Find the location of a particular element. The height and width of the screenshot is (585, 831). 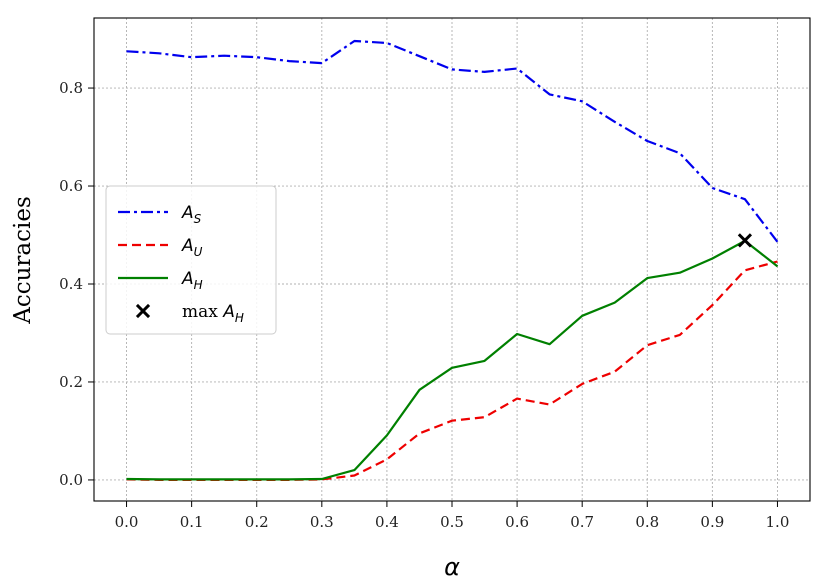

legend-swatch-max-stroke-b is located at coordinates (143, 311).